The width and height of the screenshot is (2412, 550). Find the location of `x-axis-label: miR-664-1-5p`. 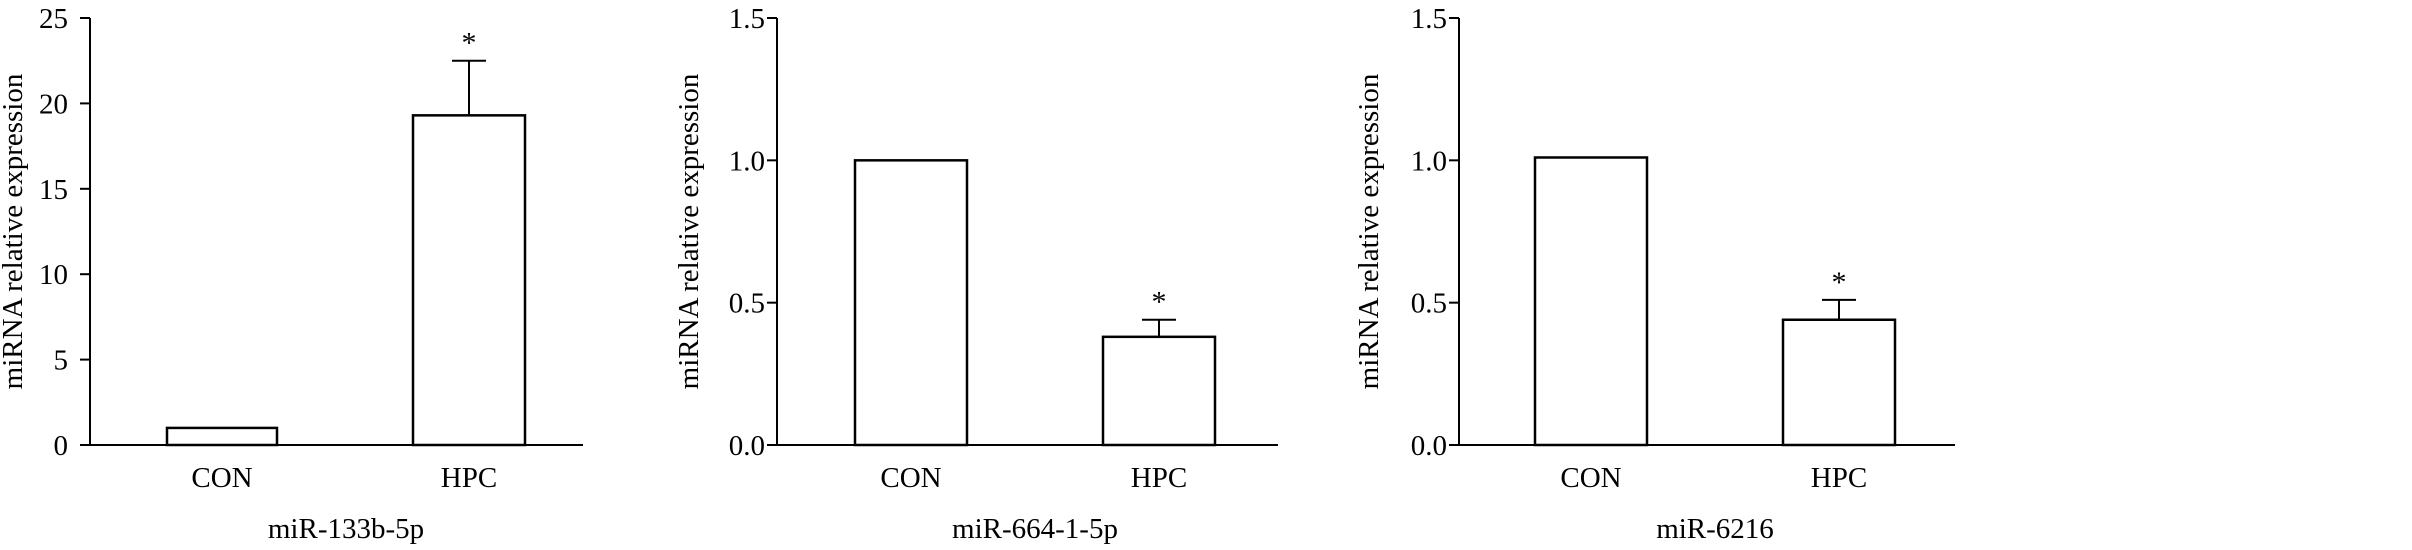

x-axis-label: miR-664-1-5p is located at coordinates (1035, 529).